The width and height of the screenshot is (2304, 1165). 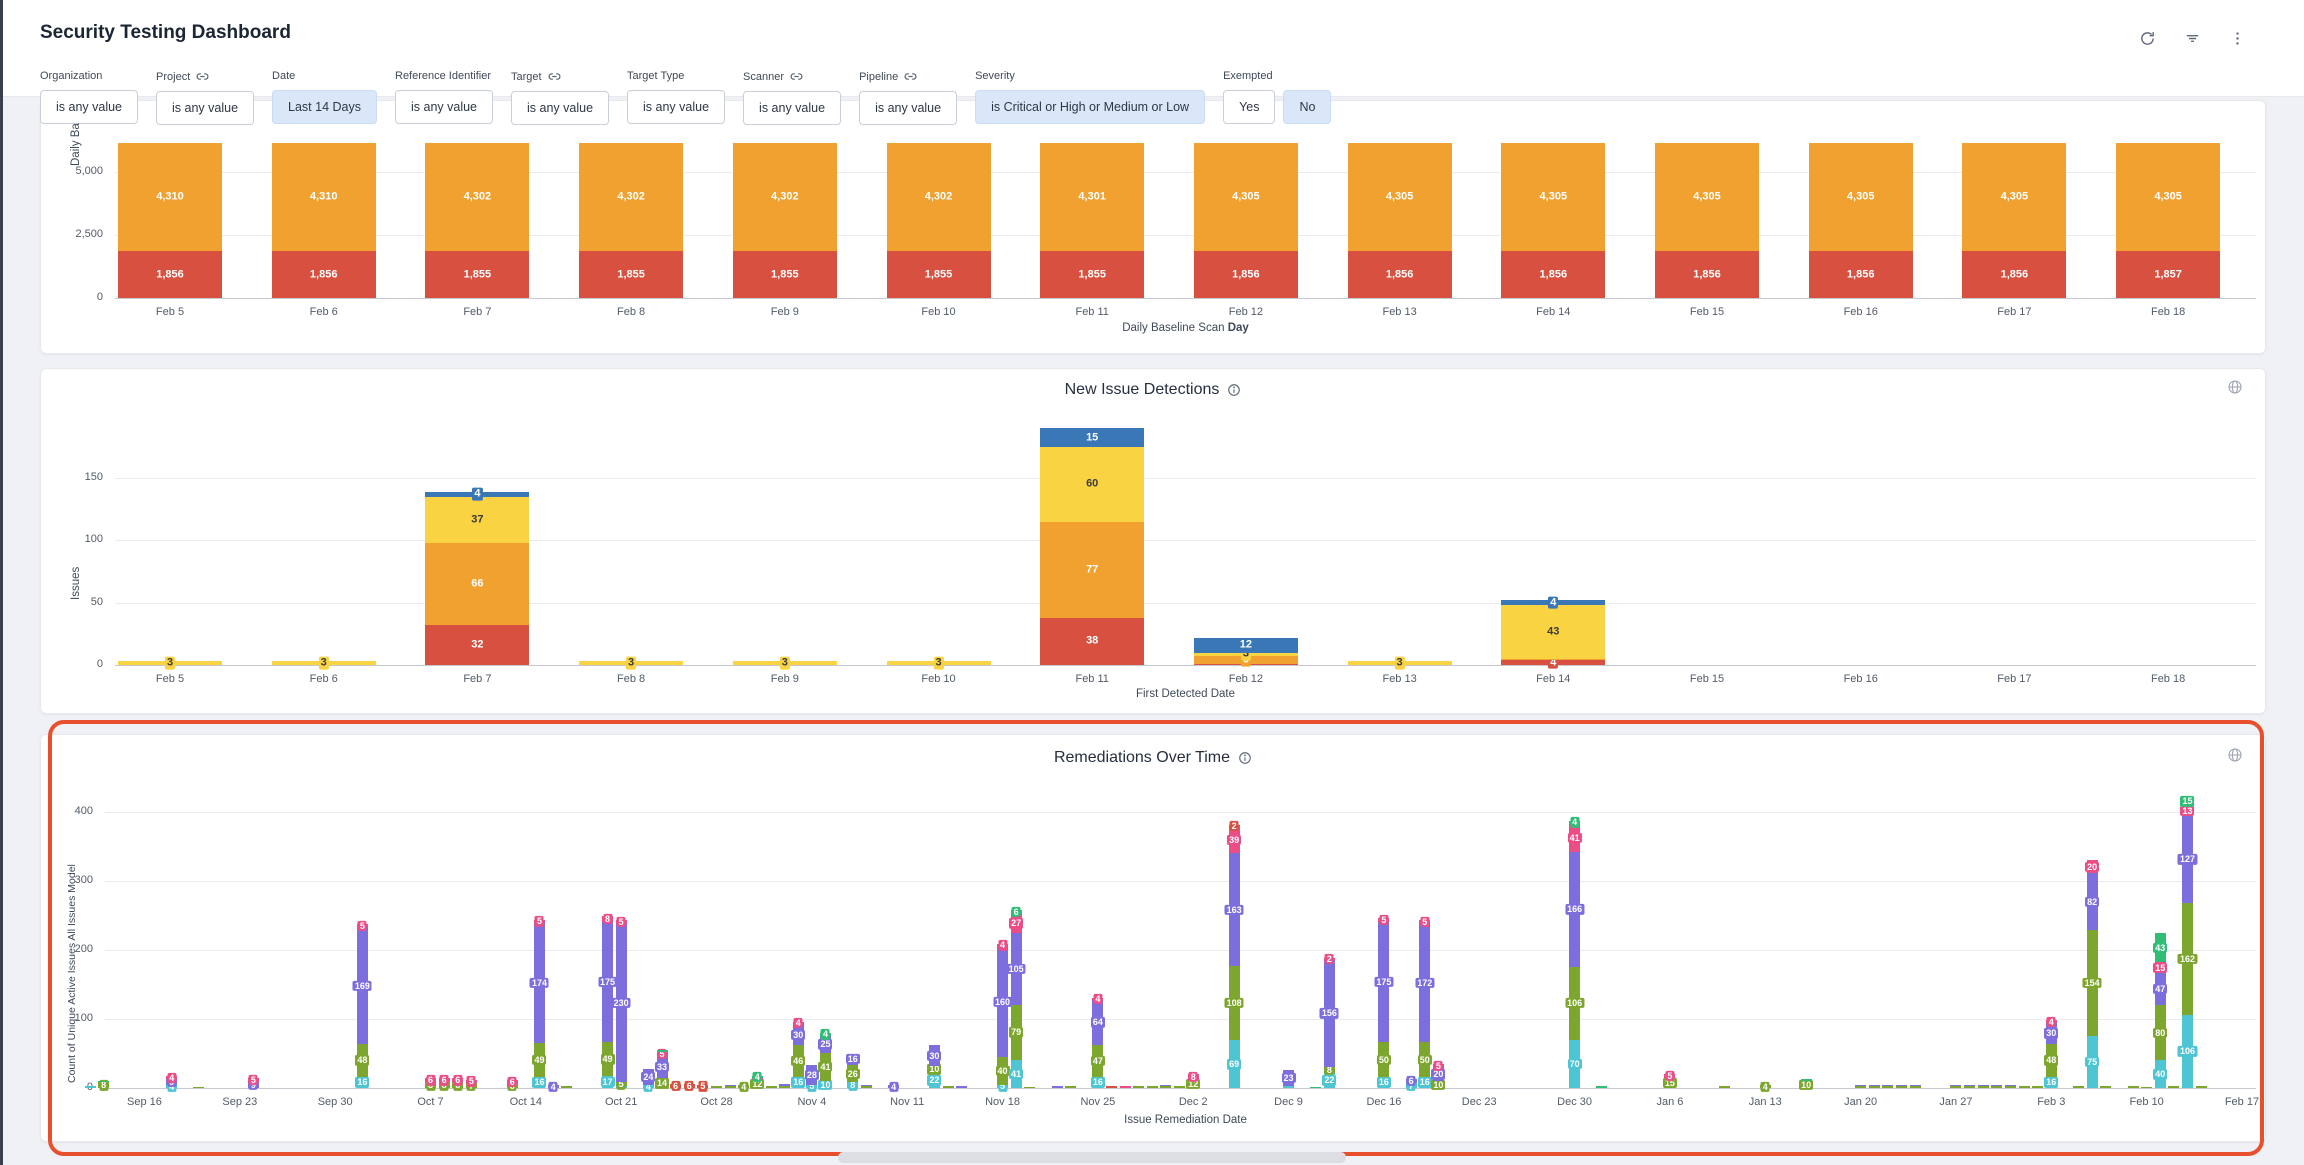 I want to click on bar-value-label: 22, so click(x=1329, y=1080).